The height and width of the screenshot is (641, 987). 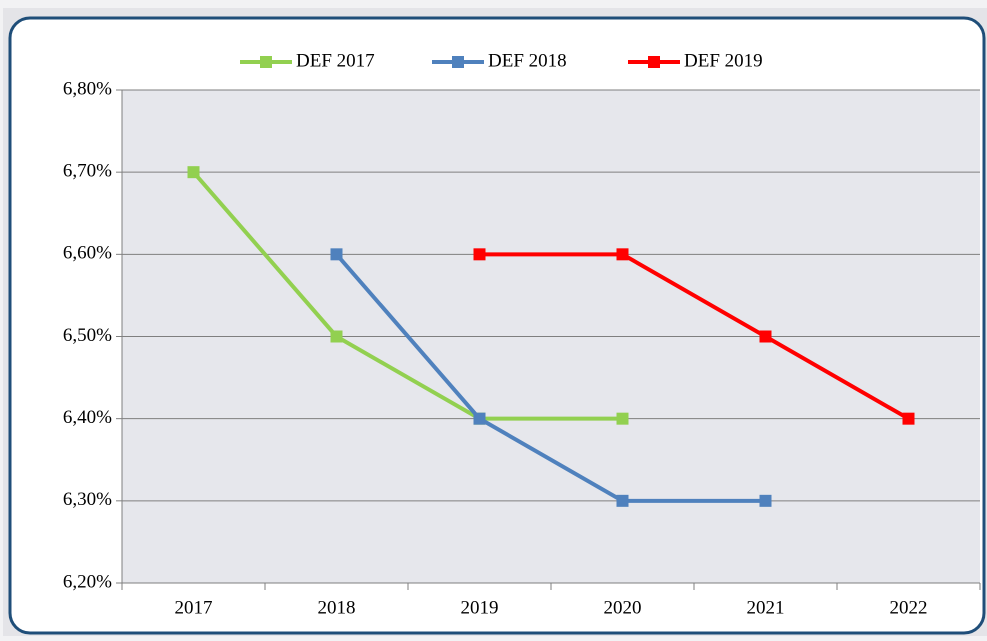 I want to click on legend-label: DEF 2019, so click(x=723, y=60).